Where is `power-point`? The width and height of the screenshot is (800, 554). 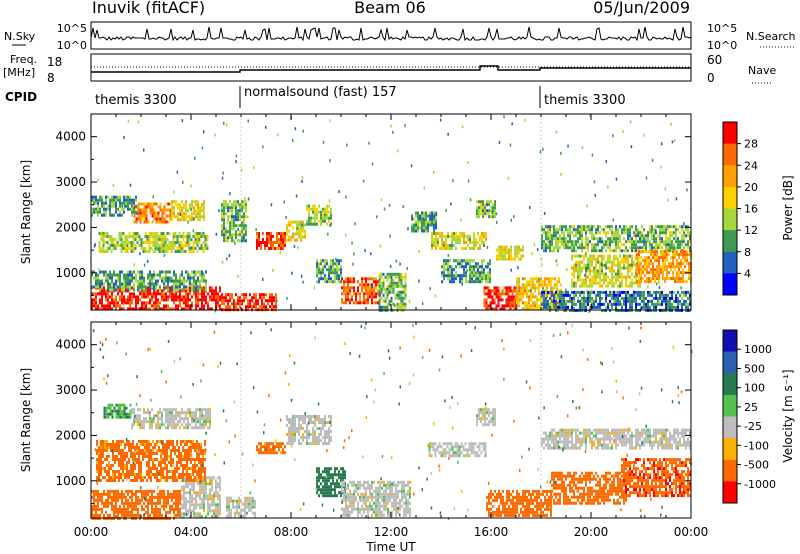 power-point is located at coordinates (238, 276).